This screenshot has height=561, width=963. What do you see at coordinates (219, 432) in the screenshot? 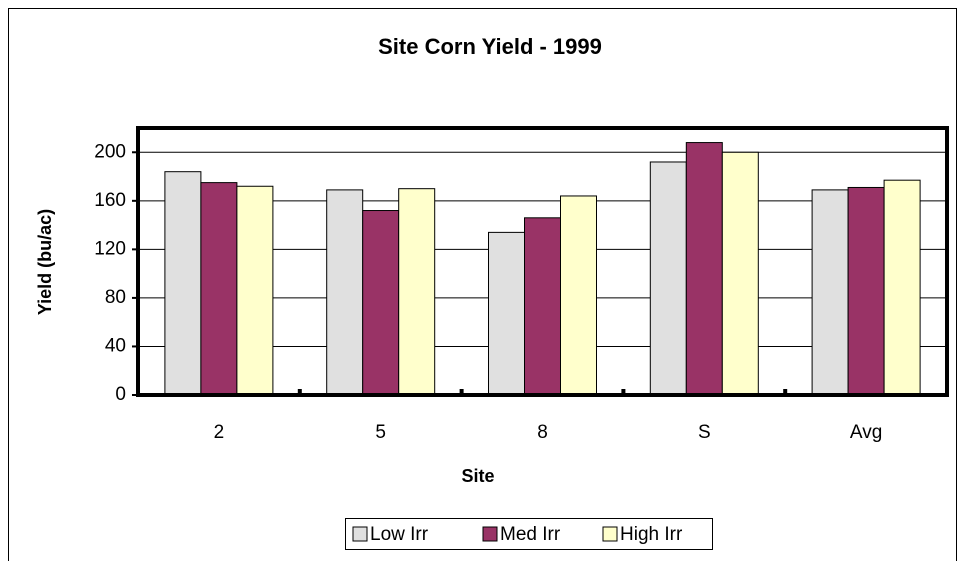
I see `x-tick-label: 2` at bounding box center [219, 432].